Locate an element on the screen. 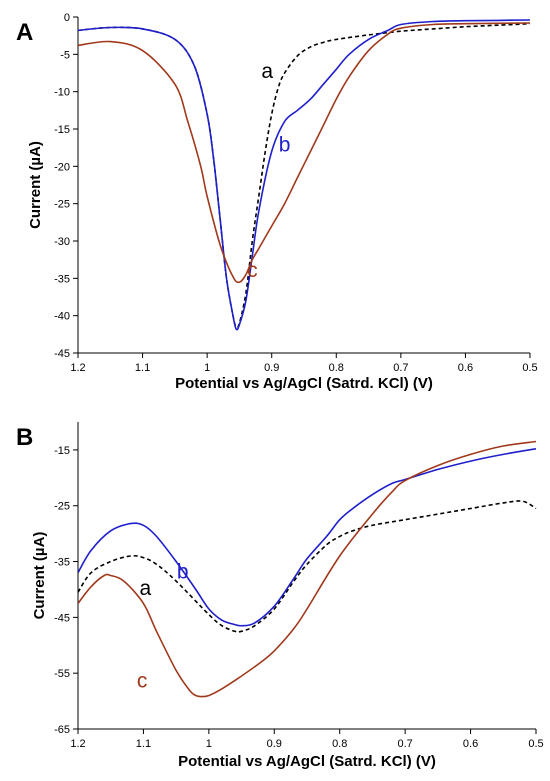 The width and height of the screenshot is (550, 781). panel-letter-b: B is located at coordinates (24, 437).